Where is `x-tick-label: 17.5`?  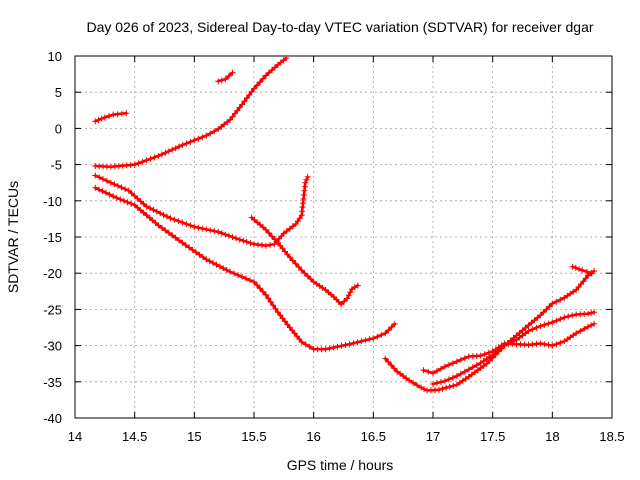
x-tick-label: 17.5 is located at coordinates (492, 436).